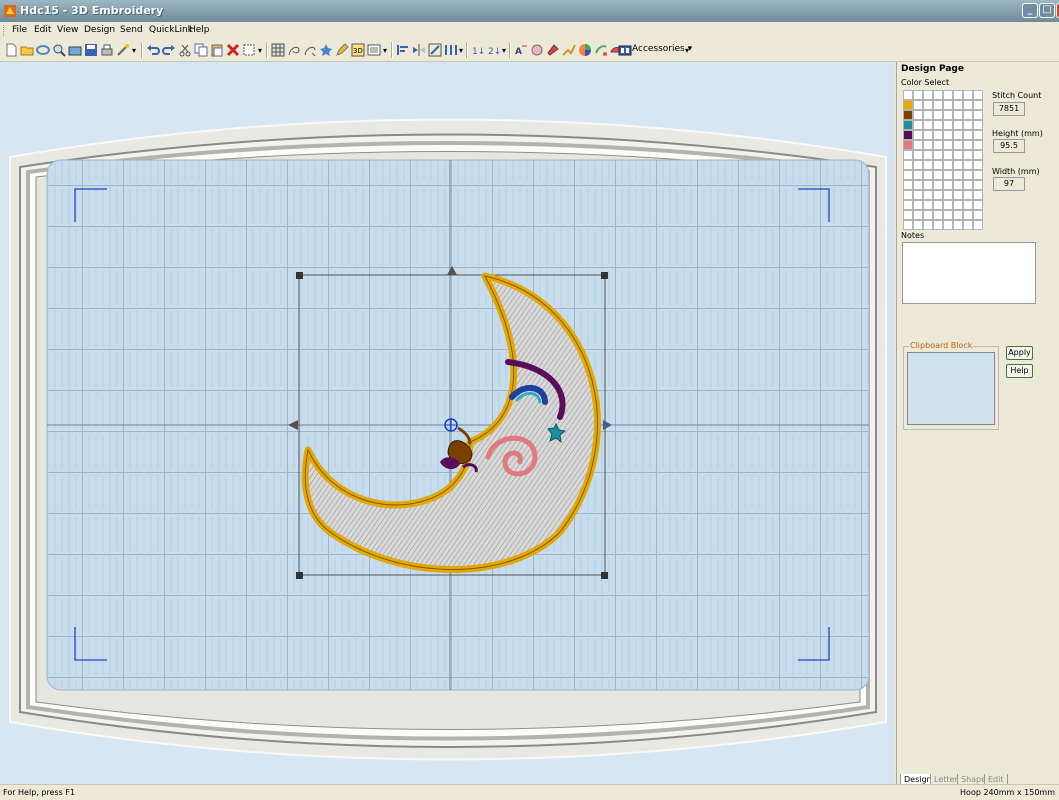 Image resolution: width=1059 pixels, height=800 pixels. What do you see at coordinates (951, 388) in the screenshot?
I see `clipboard-block-preview` at bounding box center [951, 388].